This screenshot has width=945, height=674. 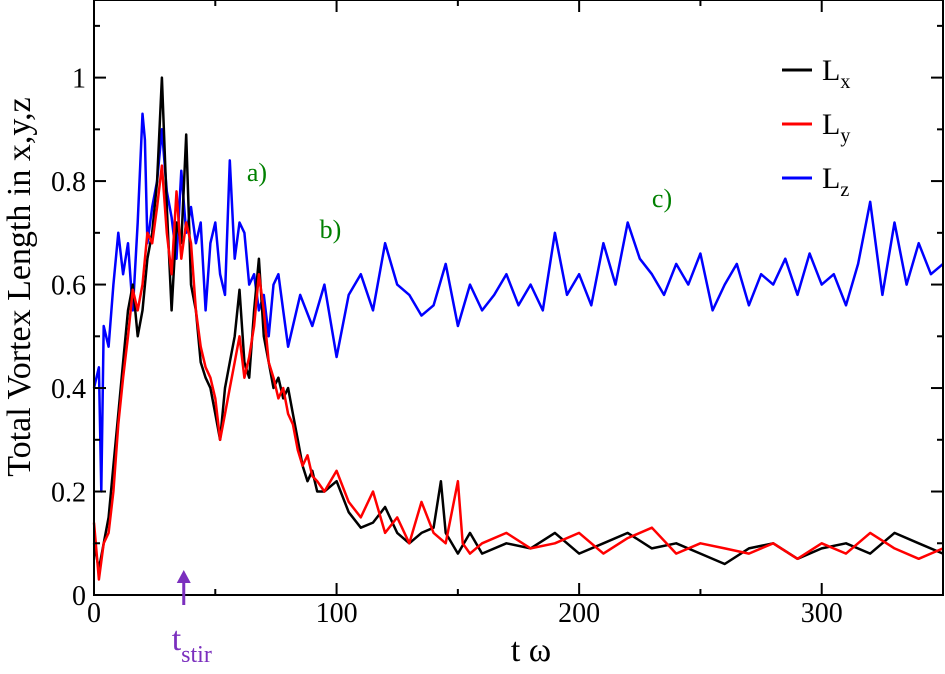 I want to click on y-tick-label: 0.8, so click(x=68, y=182).